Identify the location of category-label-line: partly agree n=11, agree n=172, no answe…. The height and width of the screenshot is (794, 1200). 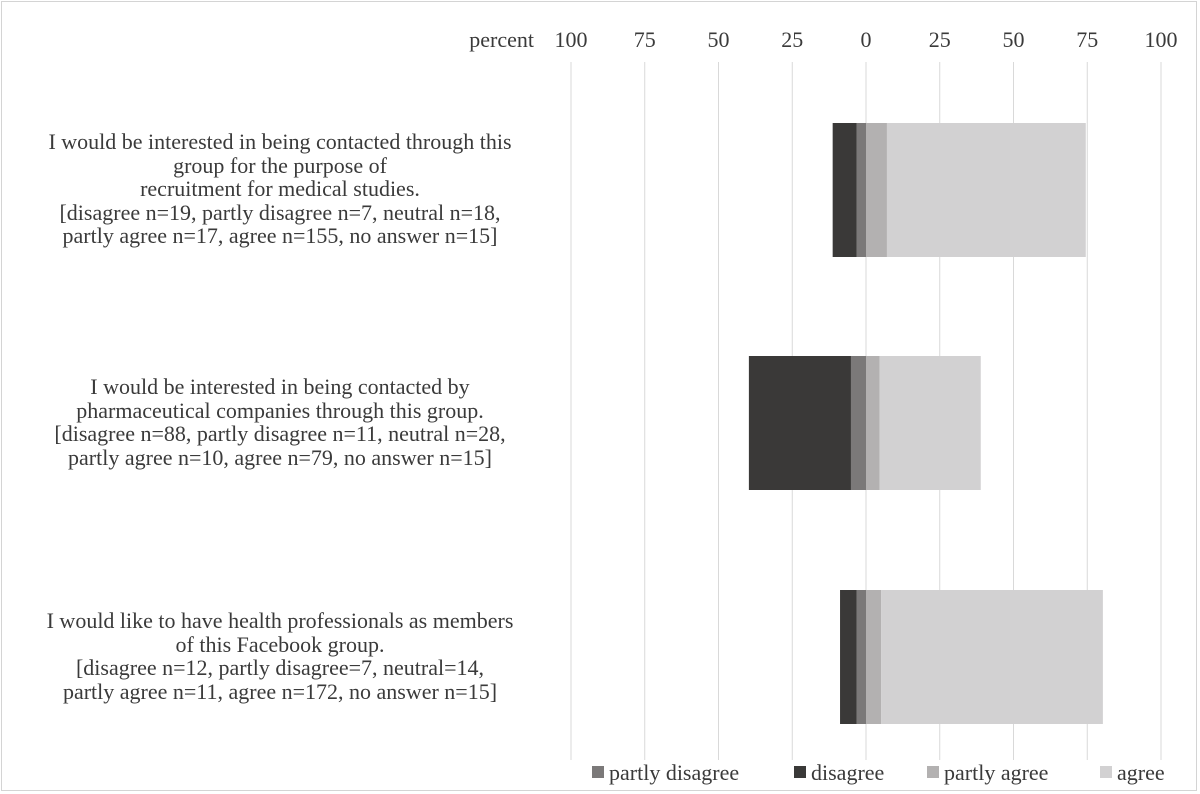
(280, 691).